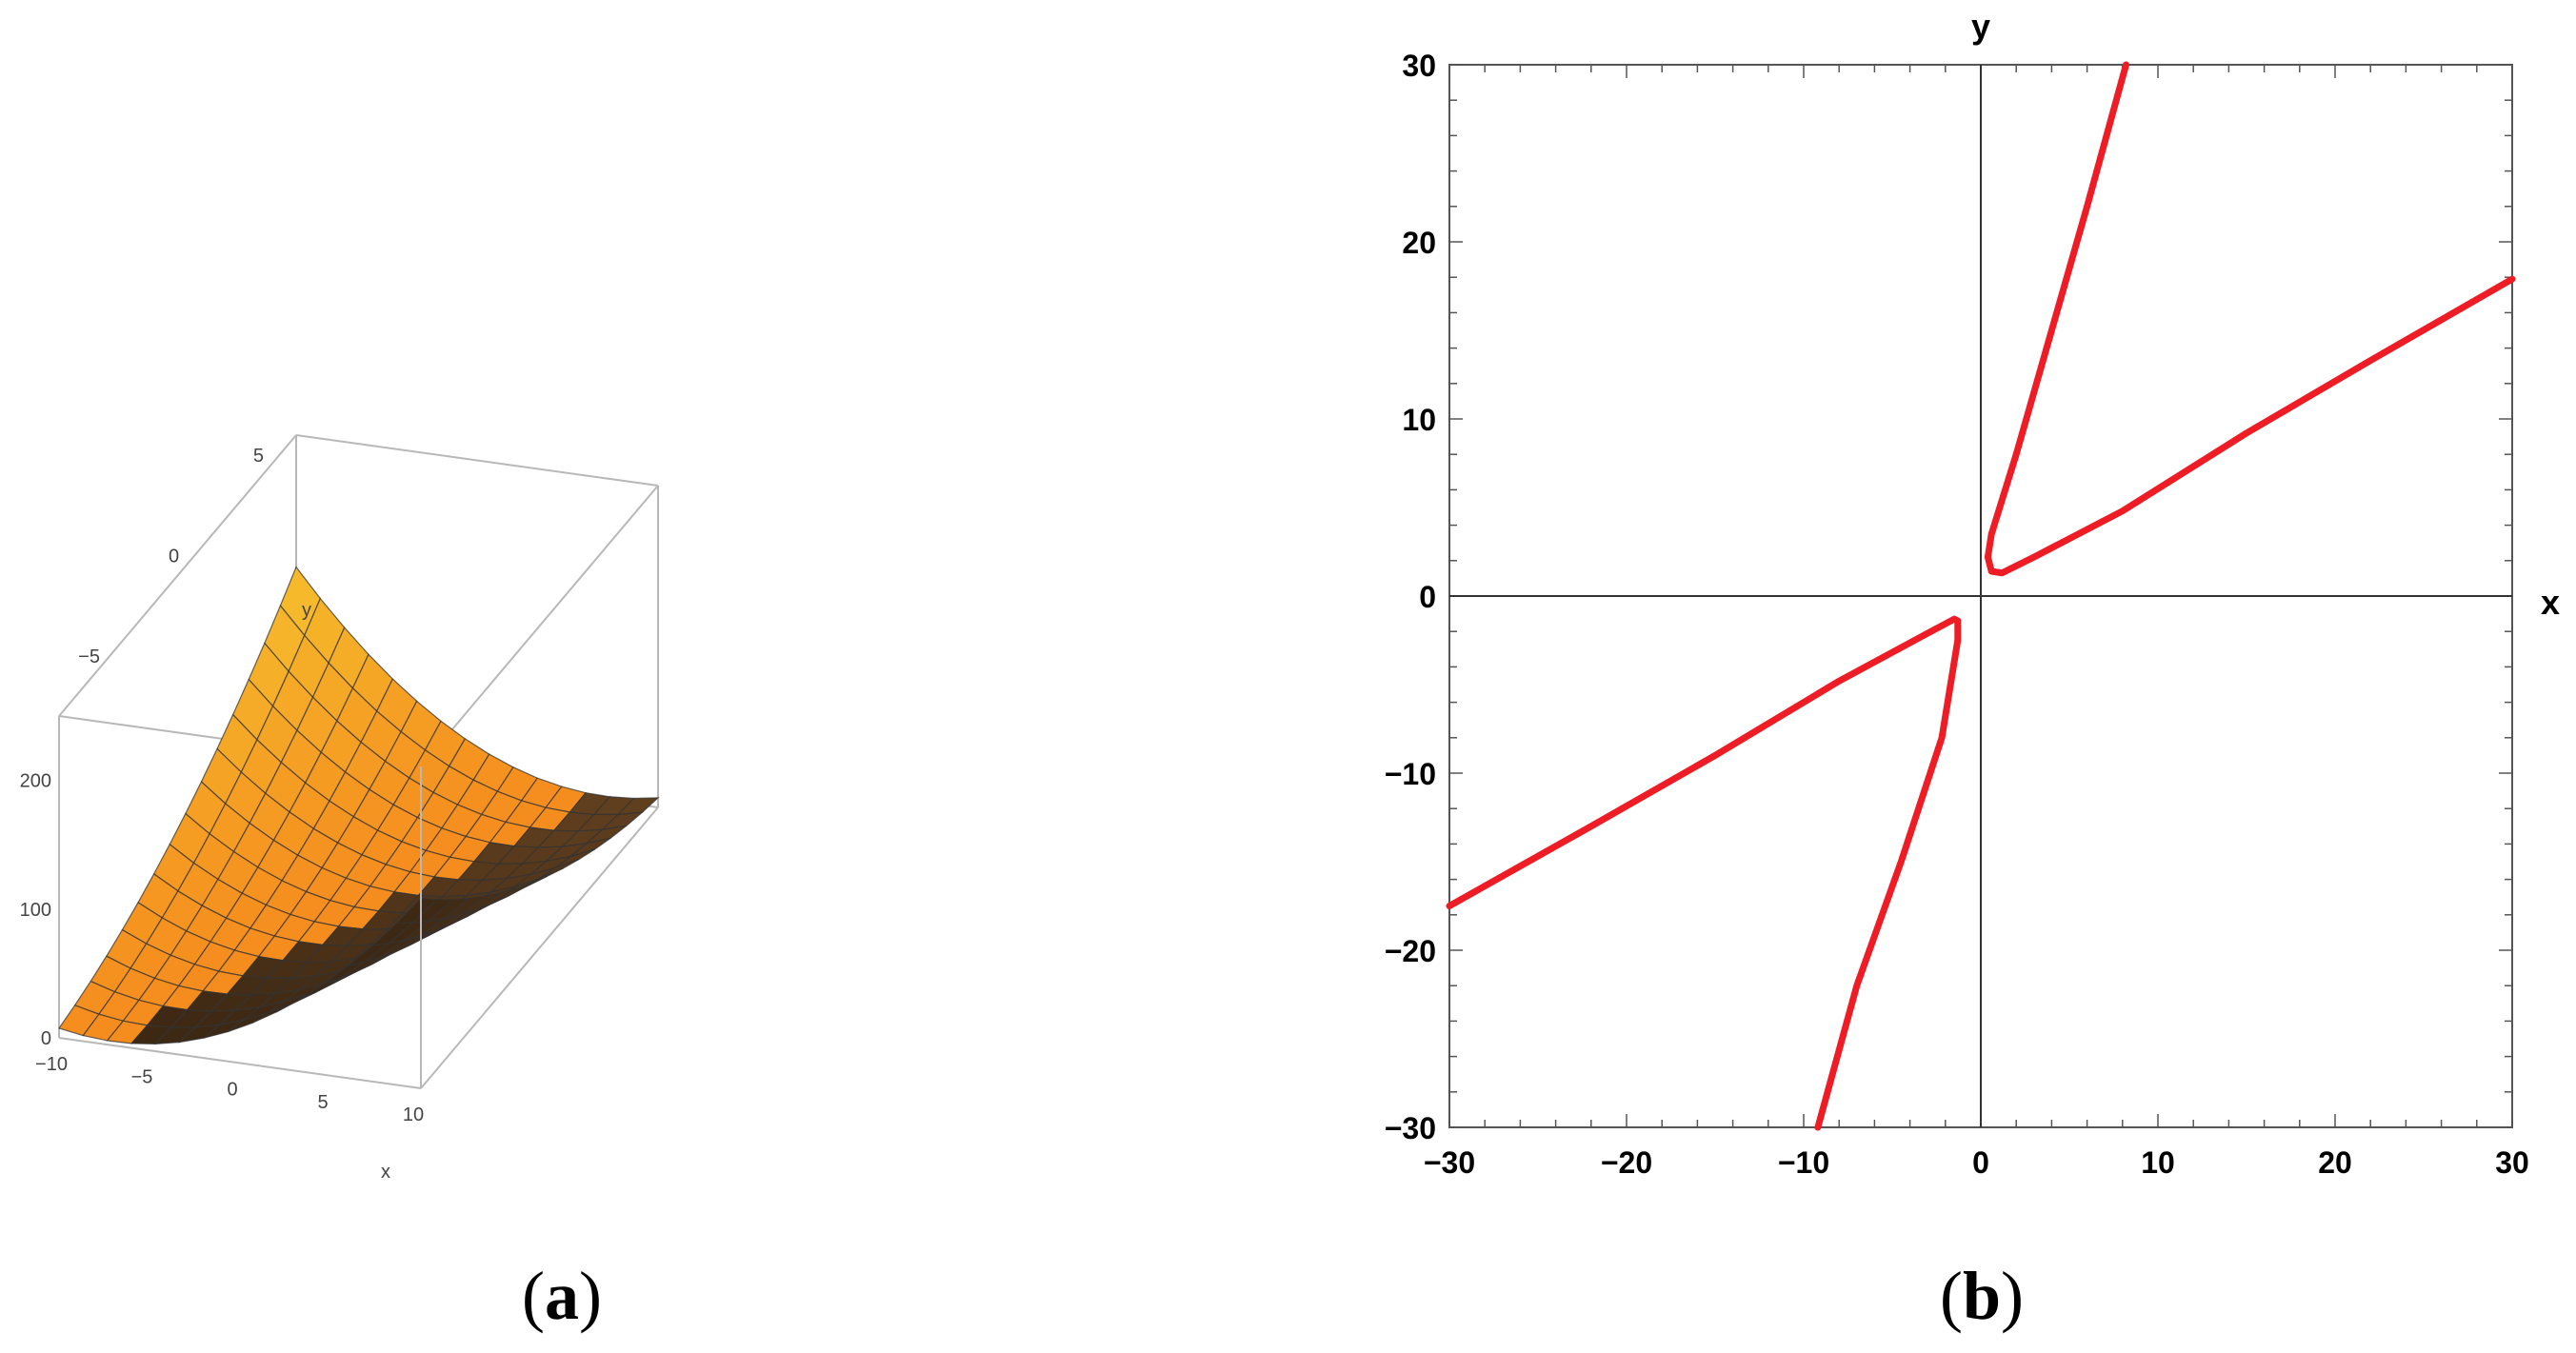 The height and width of the screenshot is (1353, 2576). I want to click on surface-z-tick-label: 200, so click(35, 781).